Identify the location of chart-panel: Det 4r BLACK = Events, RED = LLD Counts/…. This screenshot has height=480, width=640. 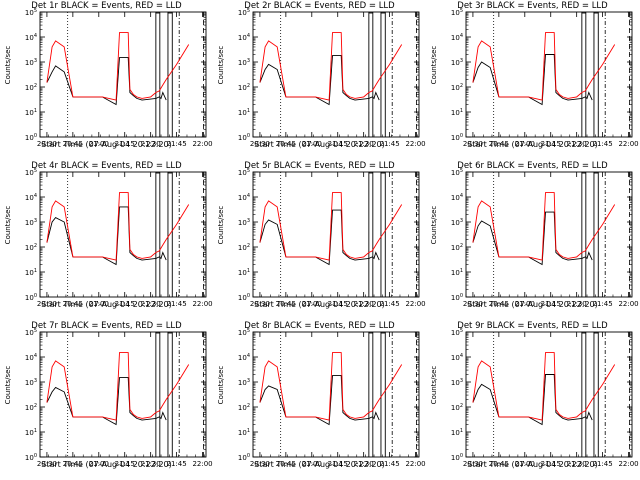
(106, 240).